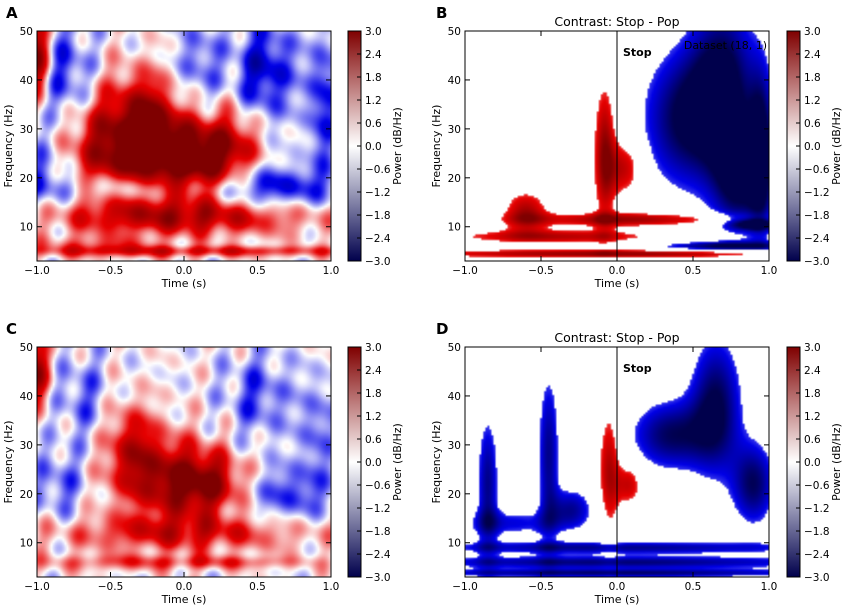 The width and height of the screenshot is (850, 612). What do you see at coordinates (441, 13) in the screenshot?
I see `panel-letter: B` at bounding box center [441, 13].